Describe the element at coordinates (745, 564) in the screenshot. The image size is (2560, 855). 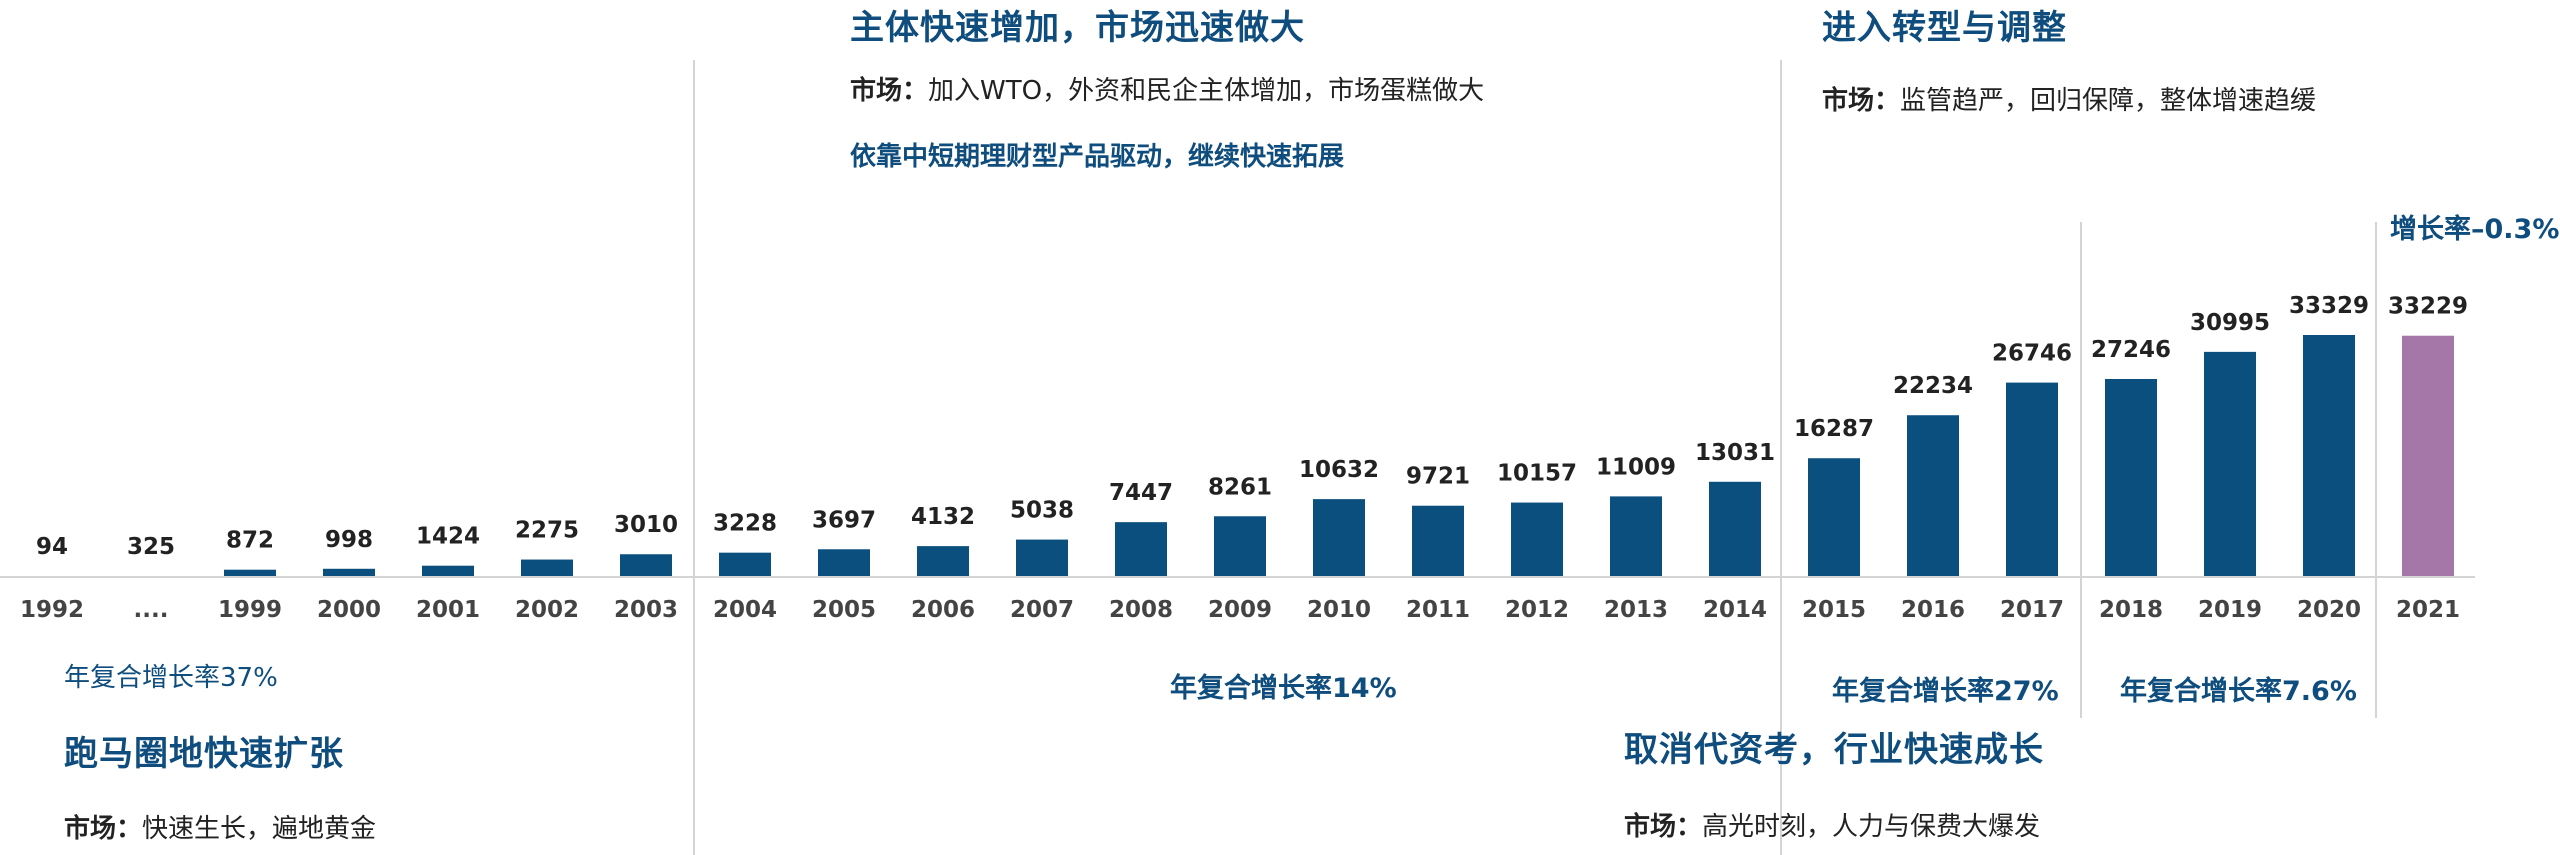
I see `bar-2004` at that location.